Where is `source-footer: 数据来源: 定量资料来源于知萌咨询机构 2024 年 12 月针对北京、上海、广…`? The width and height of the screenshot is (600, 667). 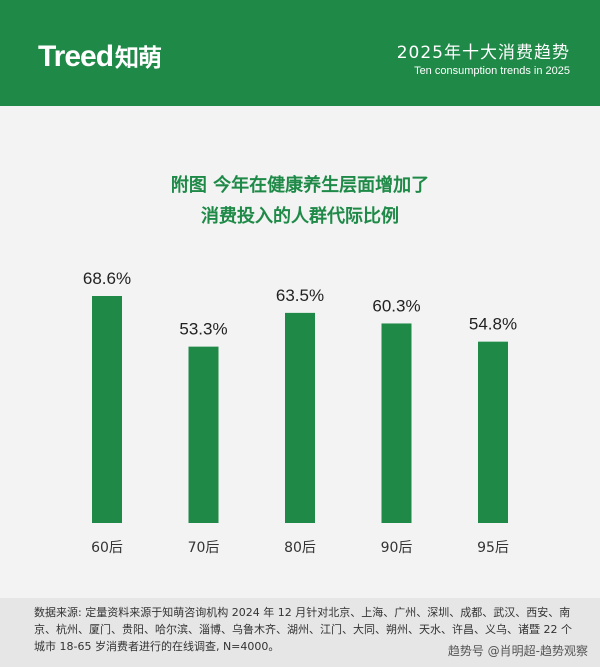
source-footer: 数据来源: 定量资料来源于知萌咨询机构 2024 年 12 月针对北京、上海、广… is located at coordinates (300, 632).